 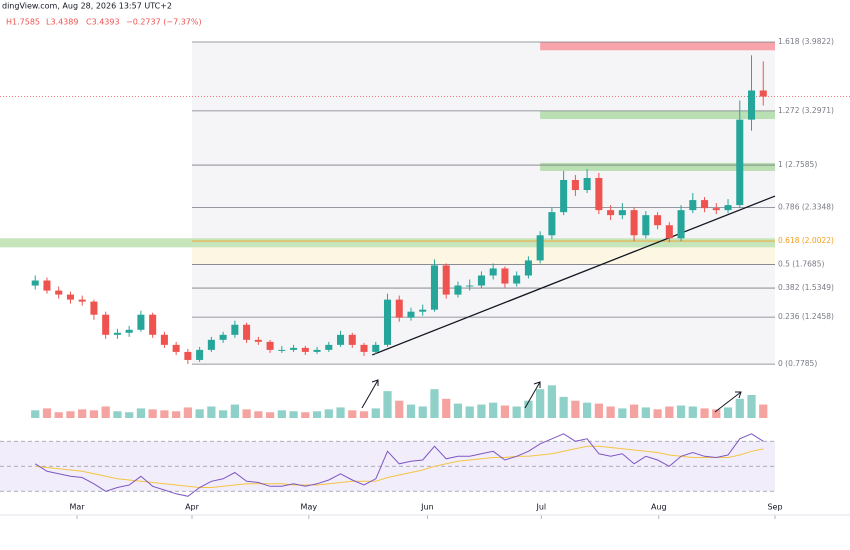 What do you see at coordinates (806, 207) in the screenshot?
I see `fib-label: 0.786 (2.3348)` at bounding box center [806, 207].